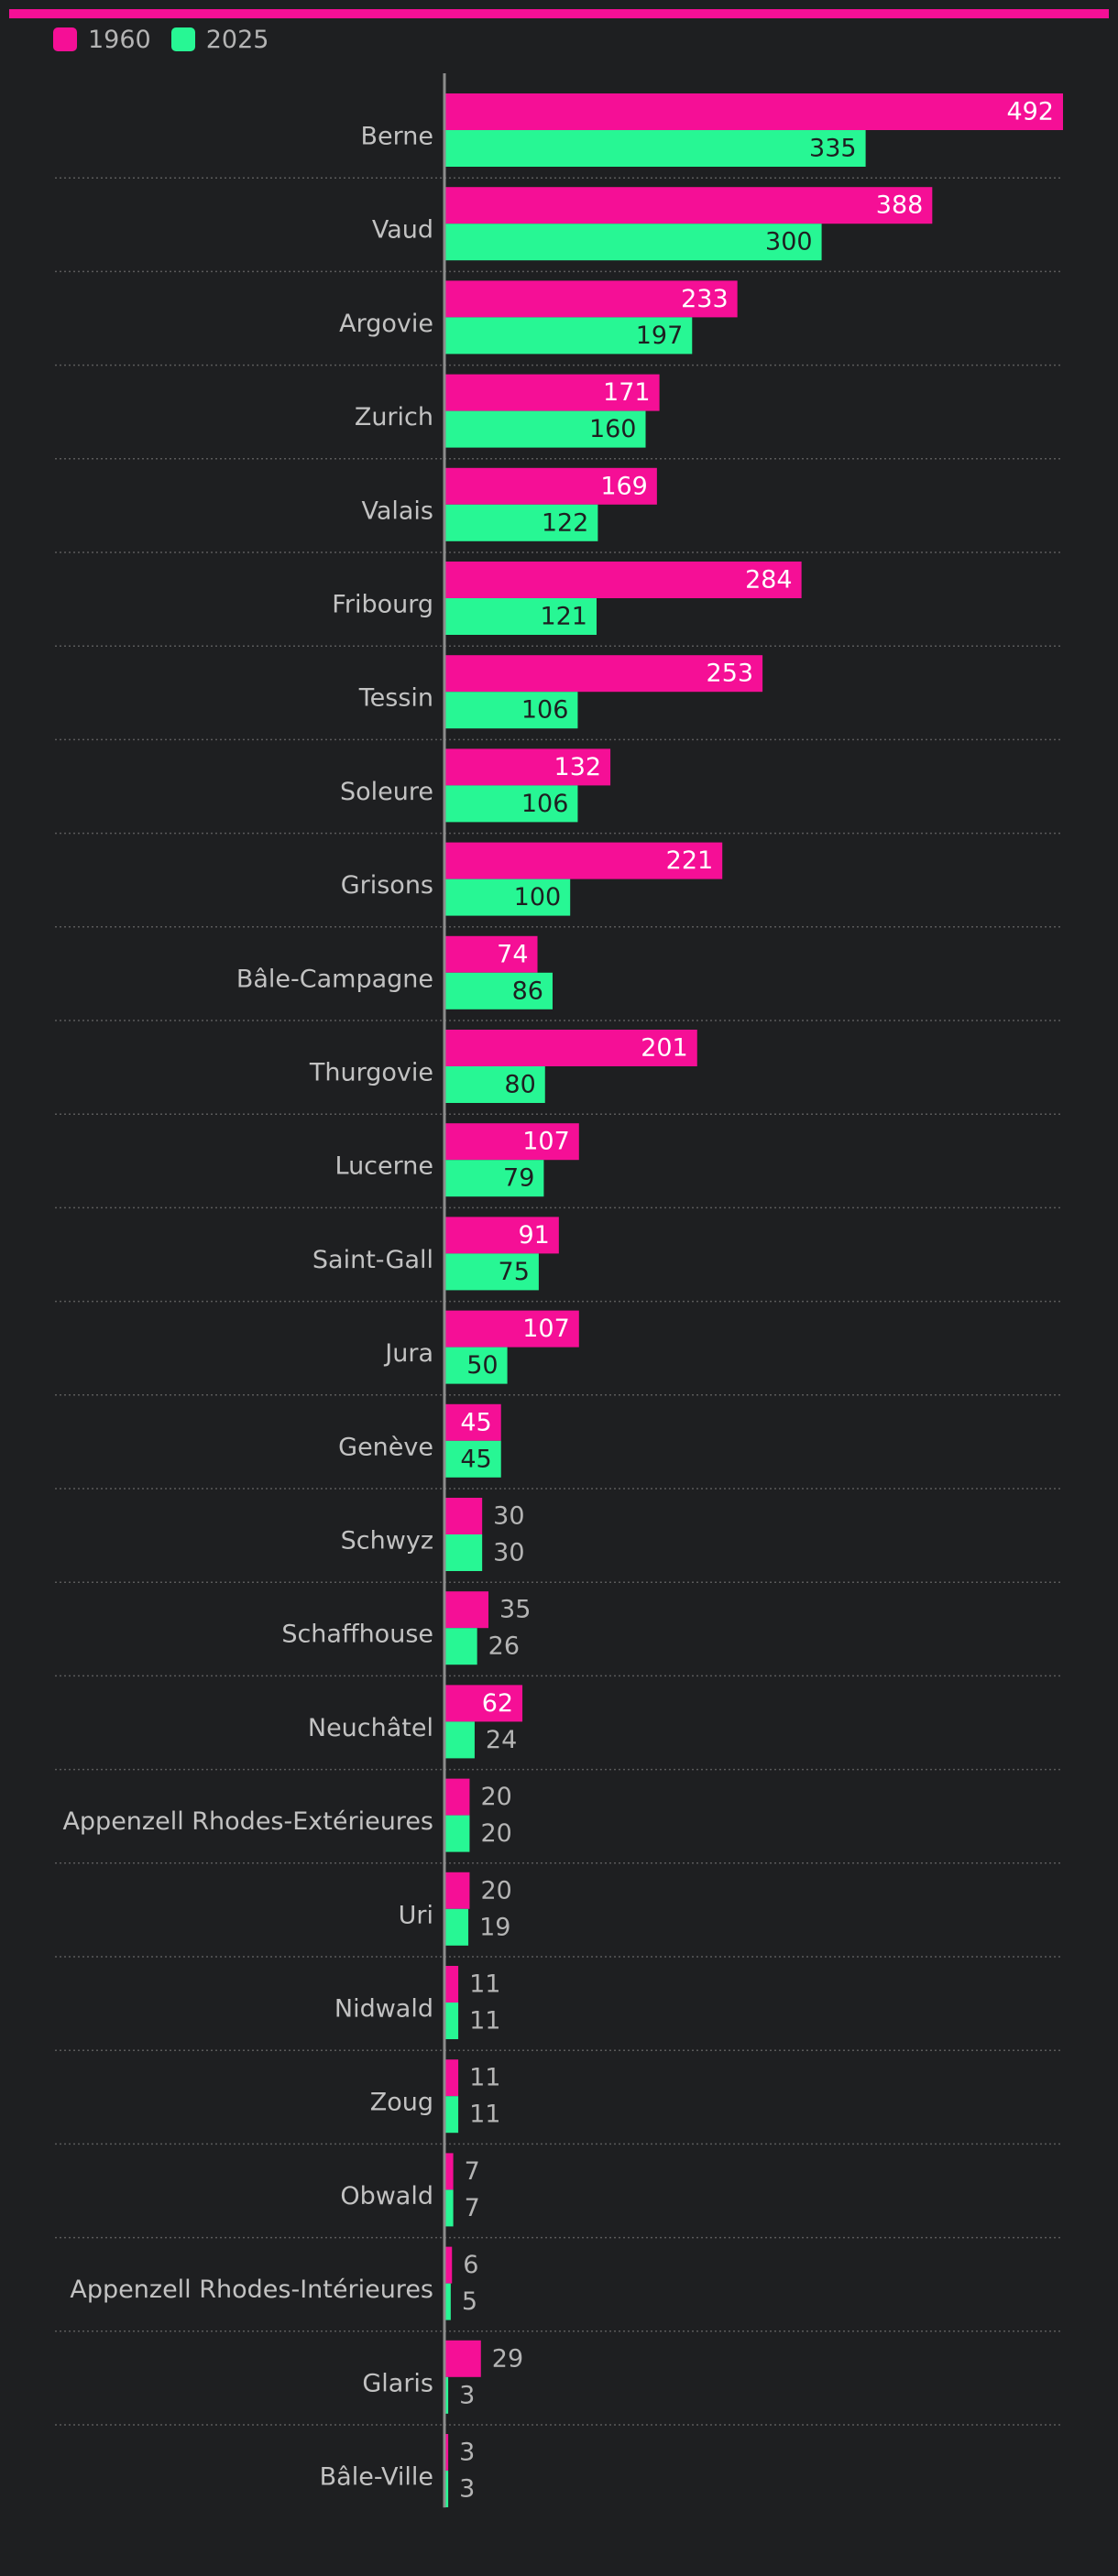  I want to click on legend-label-2025: 2025, so click(237, 40).